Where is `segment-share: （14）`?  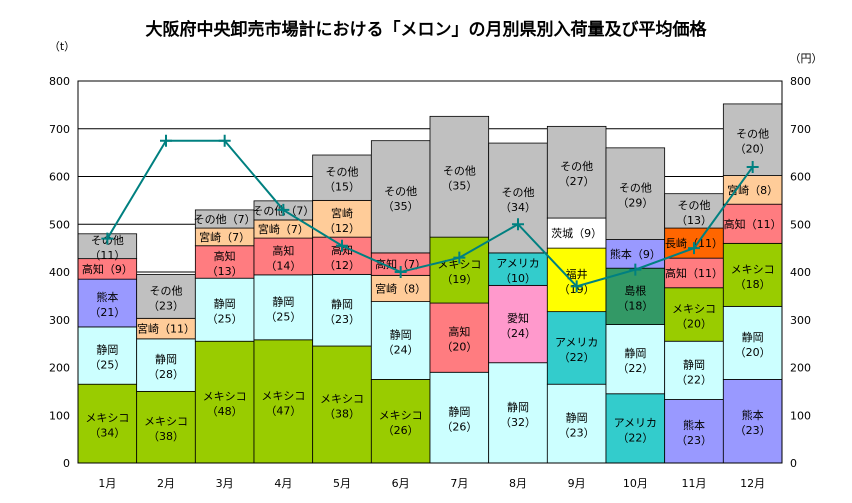
segment-share: （14） is located at coordinates (283, 265).